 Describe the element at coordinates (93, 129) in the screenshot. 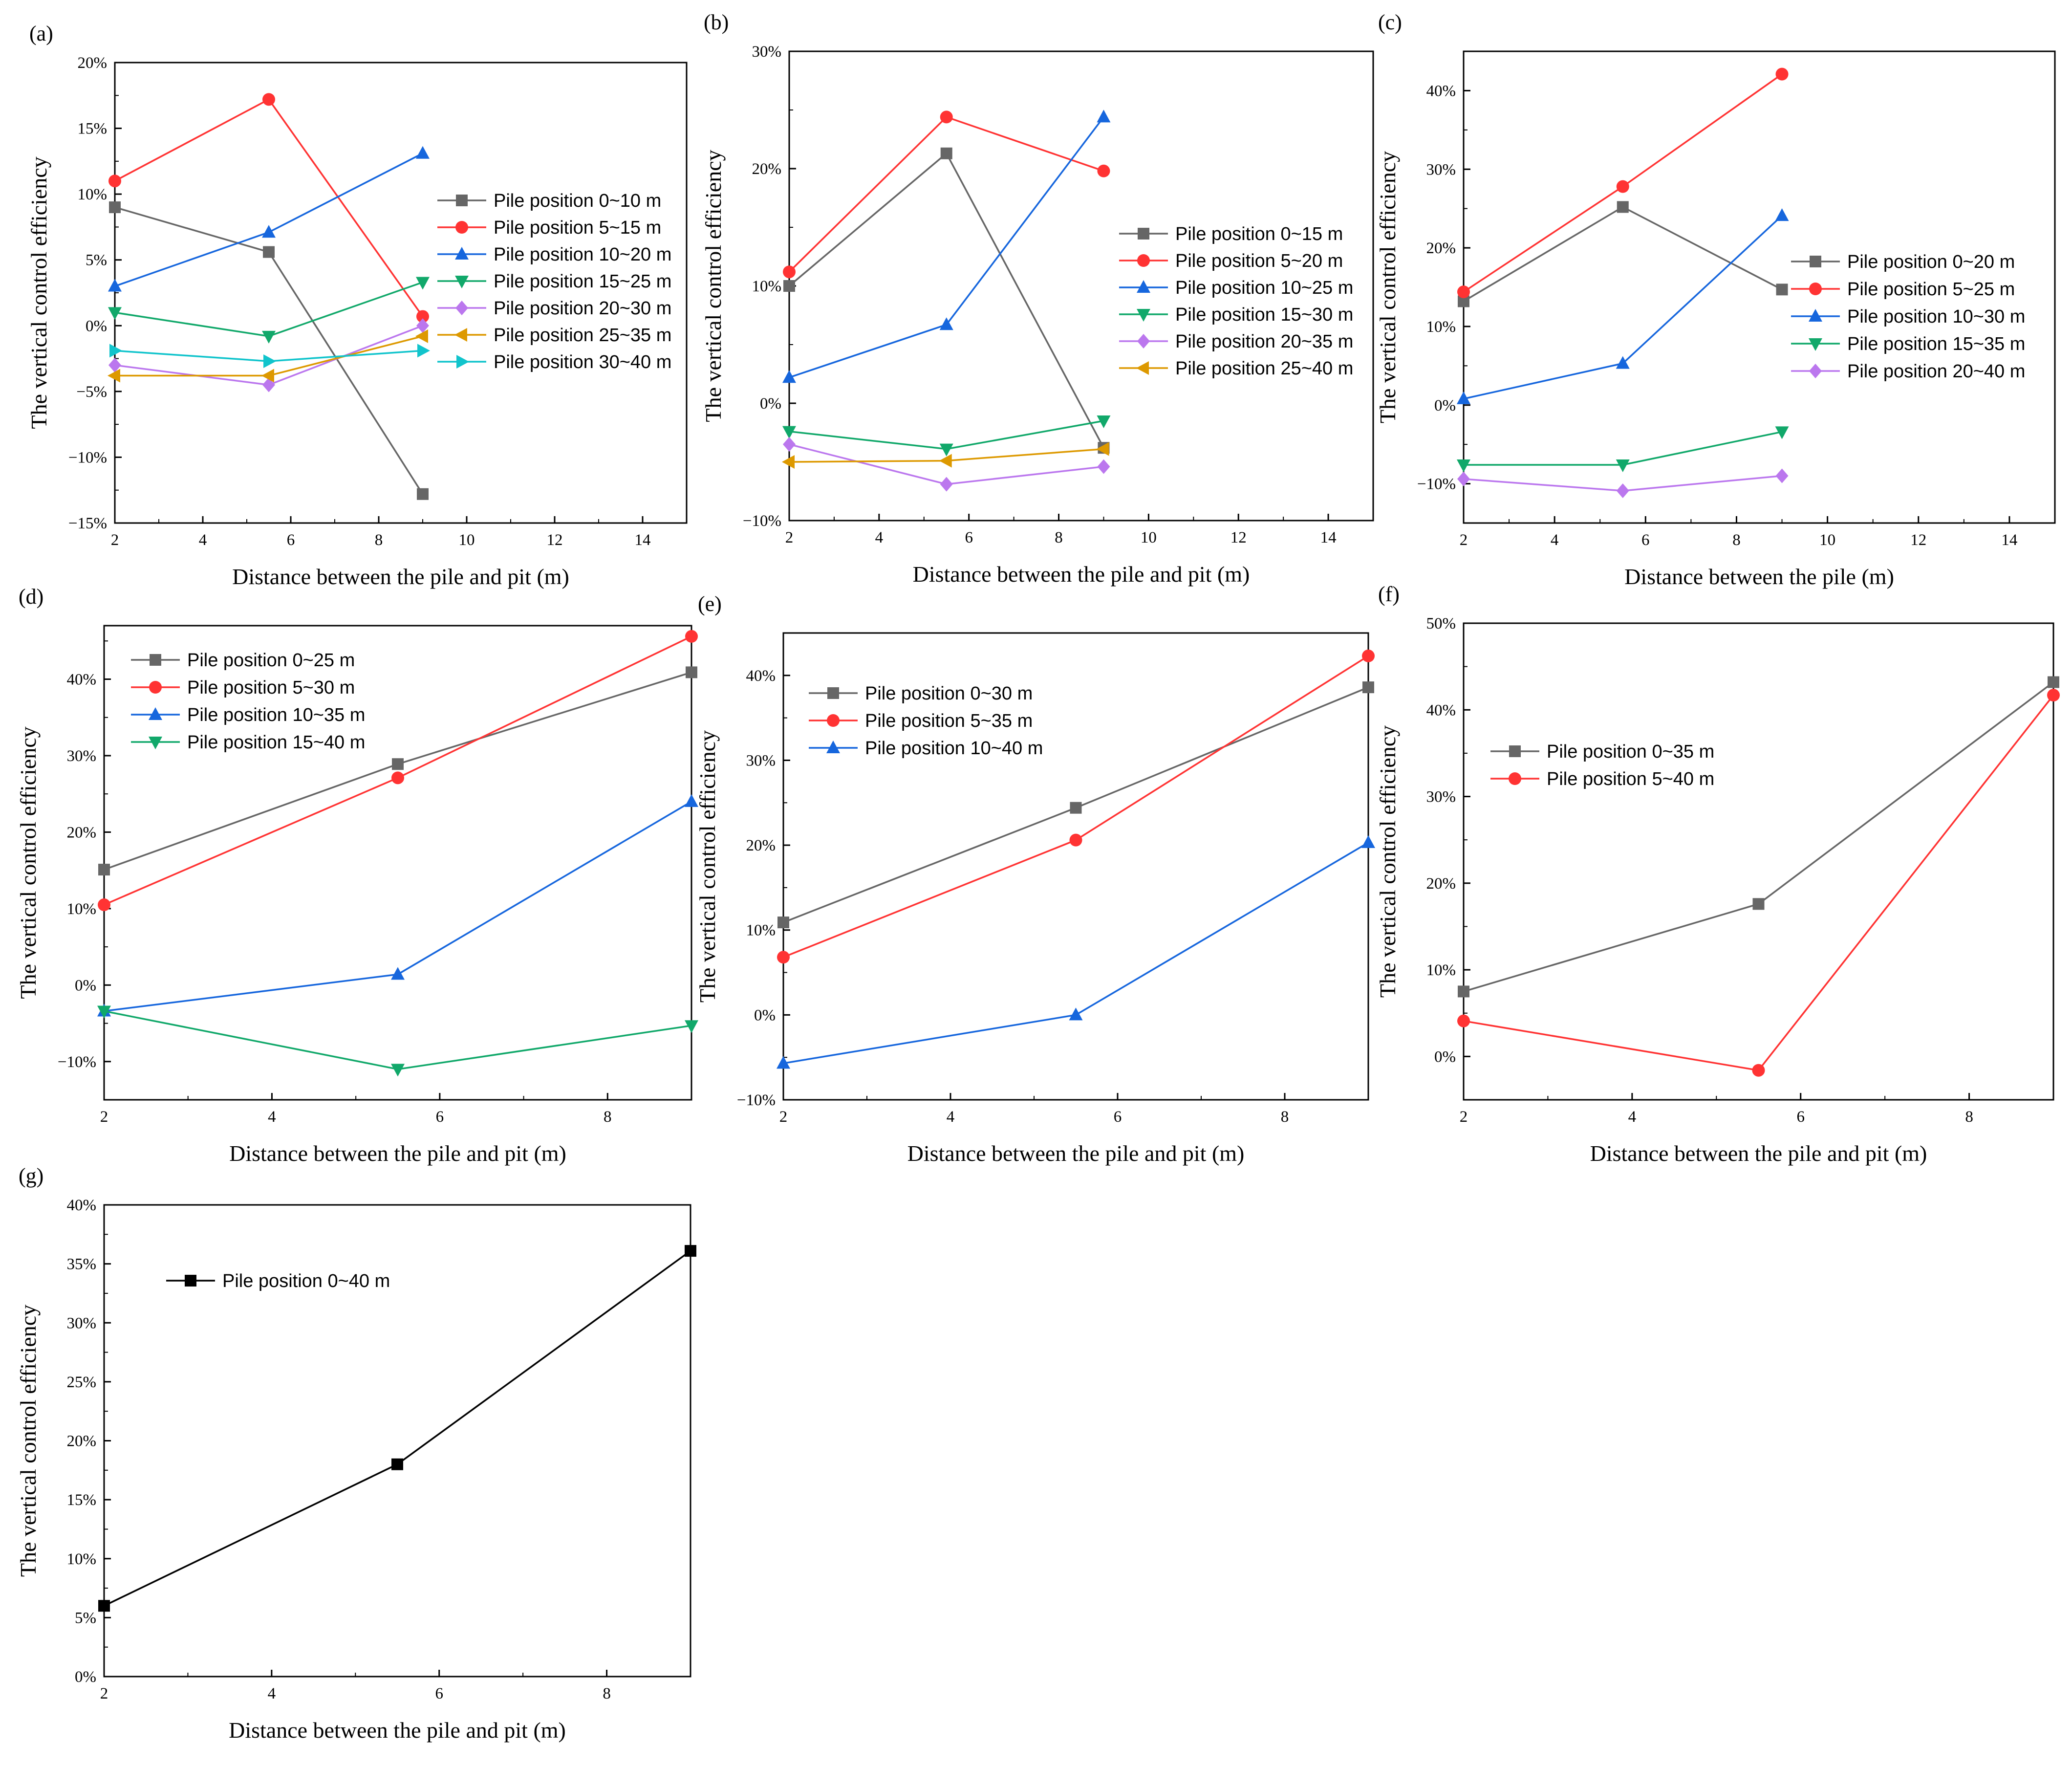

I see `y-tick-label: 15%` at that location.